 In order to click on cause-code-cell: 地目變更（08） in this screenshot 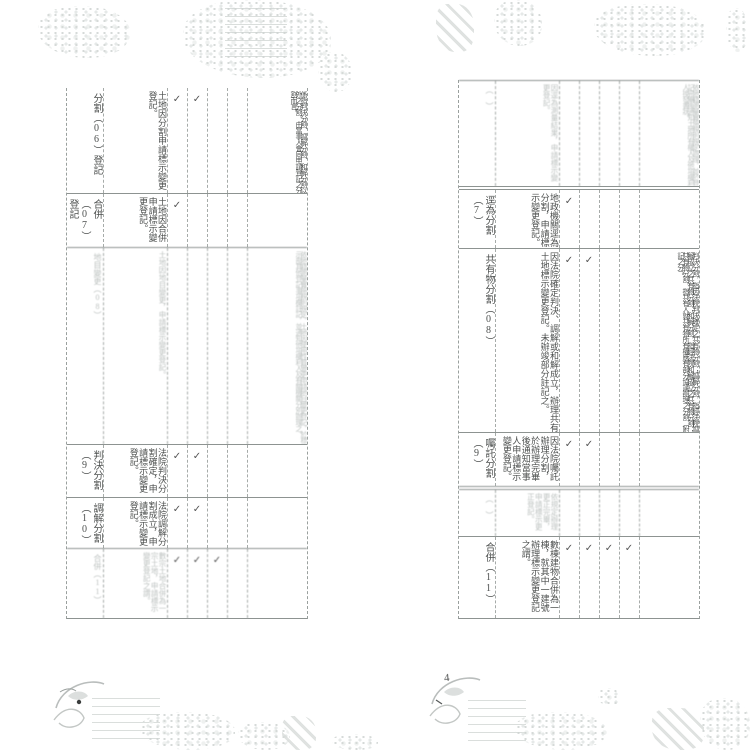, I will do `click(85, 346)`.